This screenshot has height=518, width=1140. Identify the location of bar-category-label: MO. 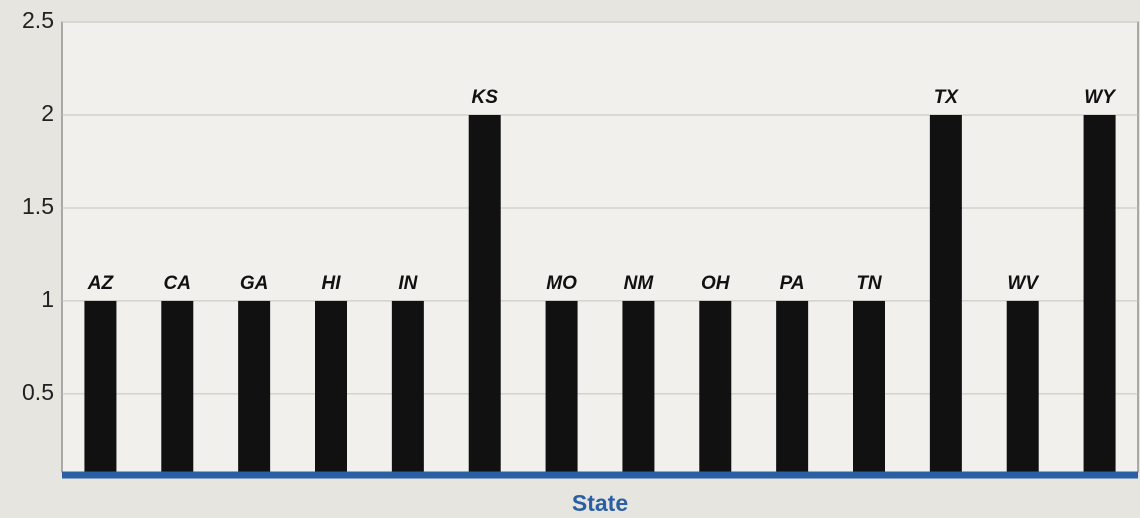
(561, 283).